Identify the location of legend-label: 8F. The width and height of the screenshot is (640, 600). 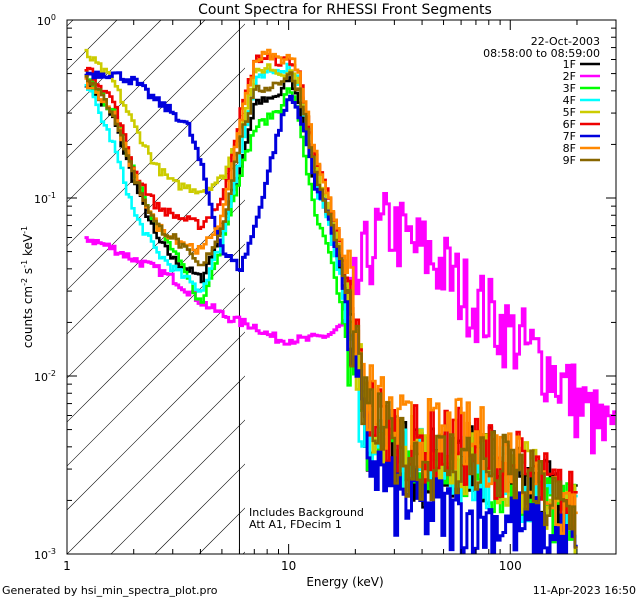
(569, 148).